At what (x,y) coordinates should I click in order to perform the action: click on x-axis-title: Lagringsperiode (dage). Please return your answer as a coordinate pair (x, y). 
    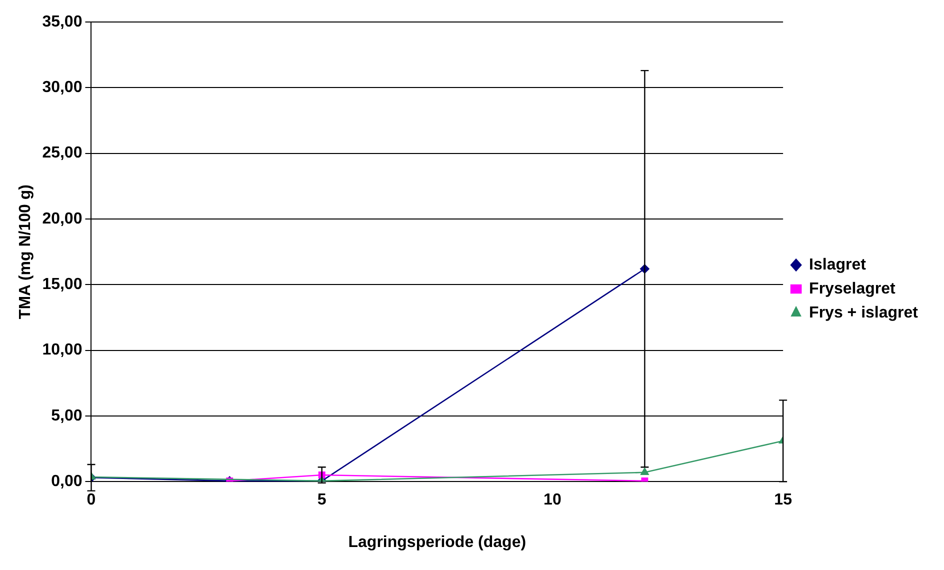
    Looking at the image, I should click on (437, 542).